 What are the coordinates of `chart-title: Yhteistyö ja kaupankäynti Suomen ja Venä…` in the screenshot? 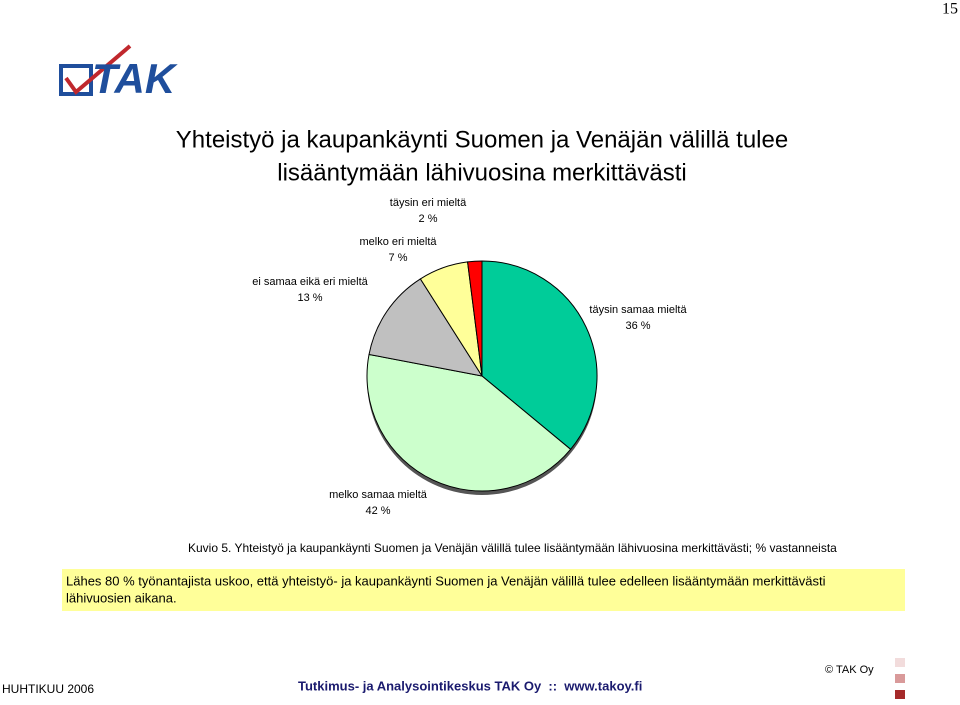 It's located at (482, 139).